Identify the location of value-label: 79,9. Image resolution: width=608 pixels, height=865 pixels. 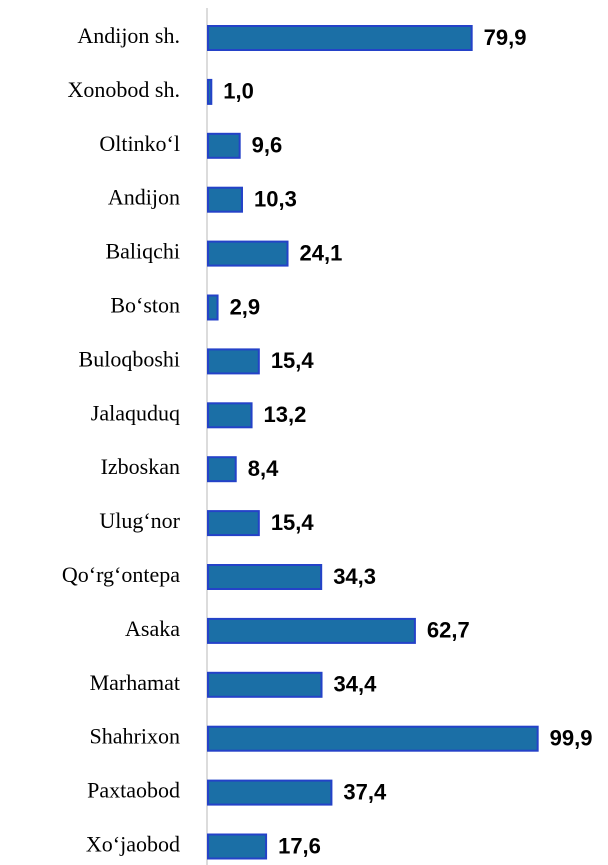
(505, 37).